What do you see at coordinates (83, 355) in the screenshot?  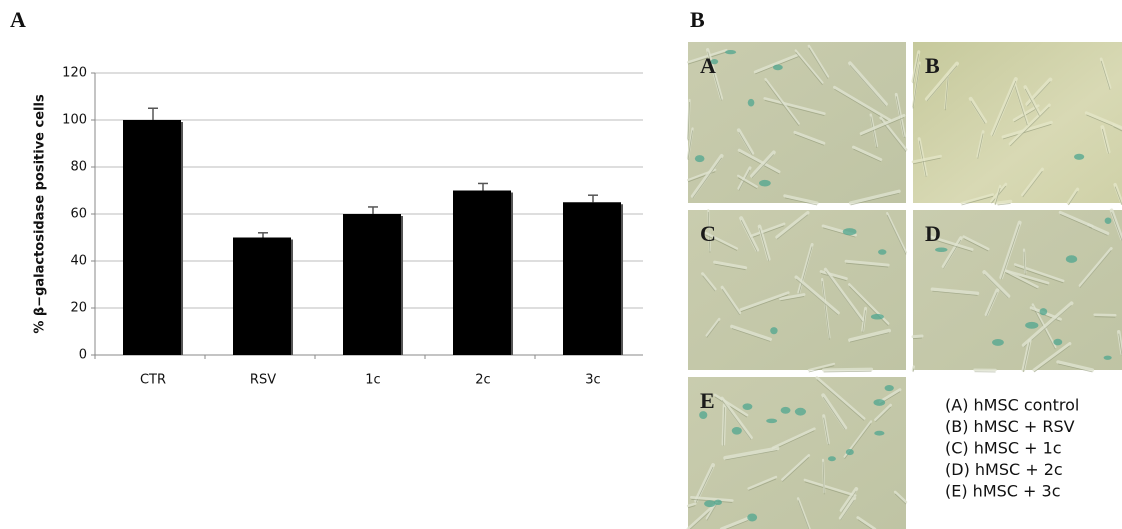 I see `y-tick-label: 0` at bounding box center [83, 355].